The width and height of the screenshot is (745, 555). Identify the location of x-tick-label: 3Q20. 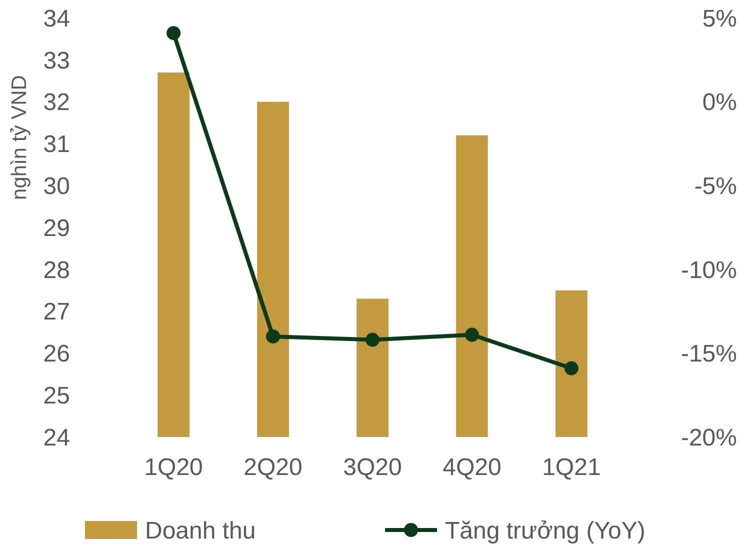
(372, 467).